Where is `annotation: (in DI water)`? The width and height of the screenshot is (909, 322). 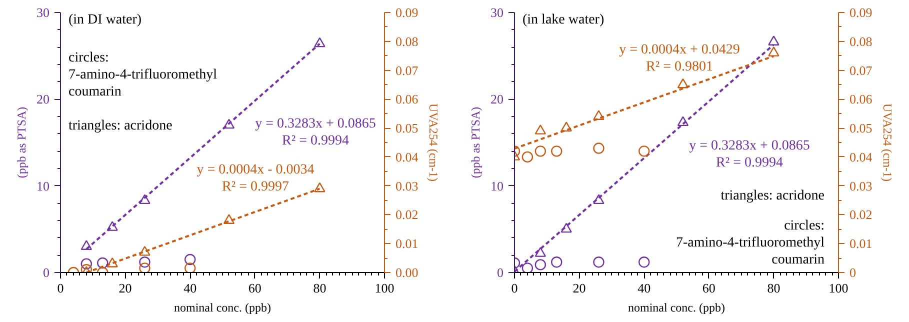
annotation: (in DI water) is located at coordinates (105, 20).